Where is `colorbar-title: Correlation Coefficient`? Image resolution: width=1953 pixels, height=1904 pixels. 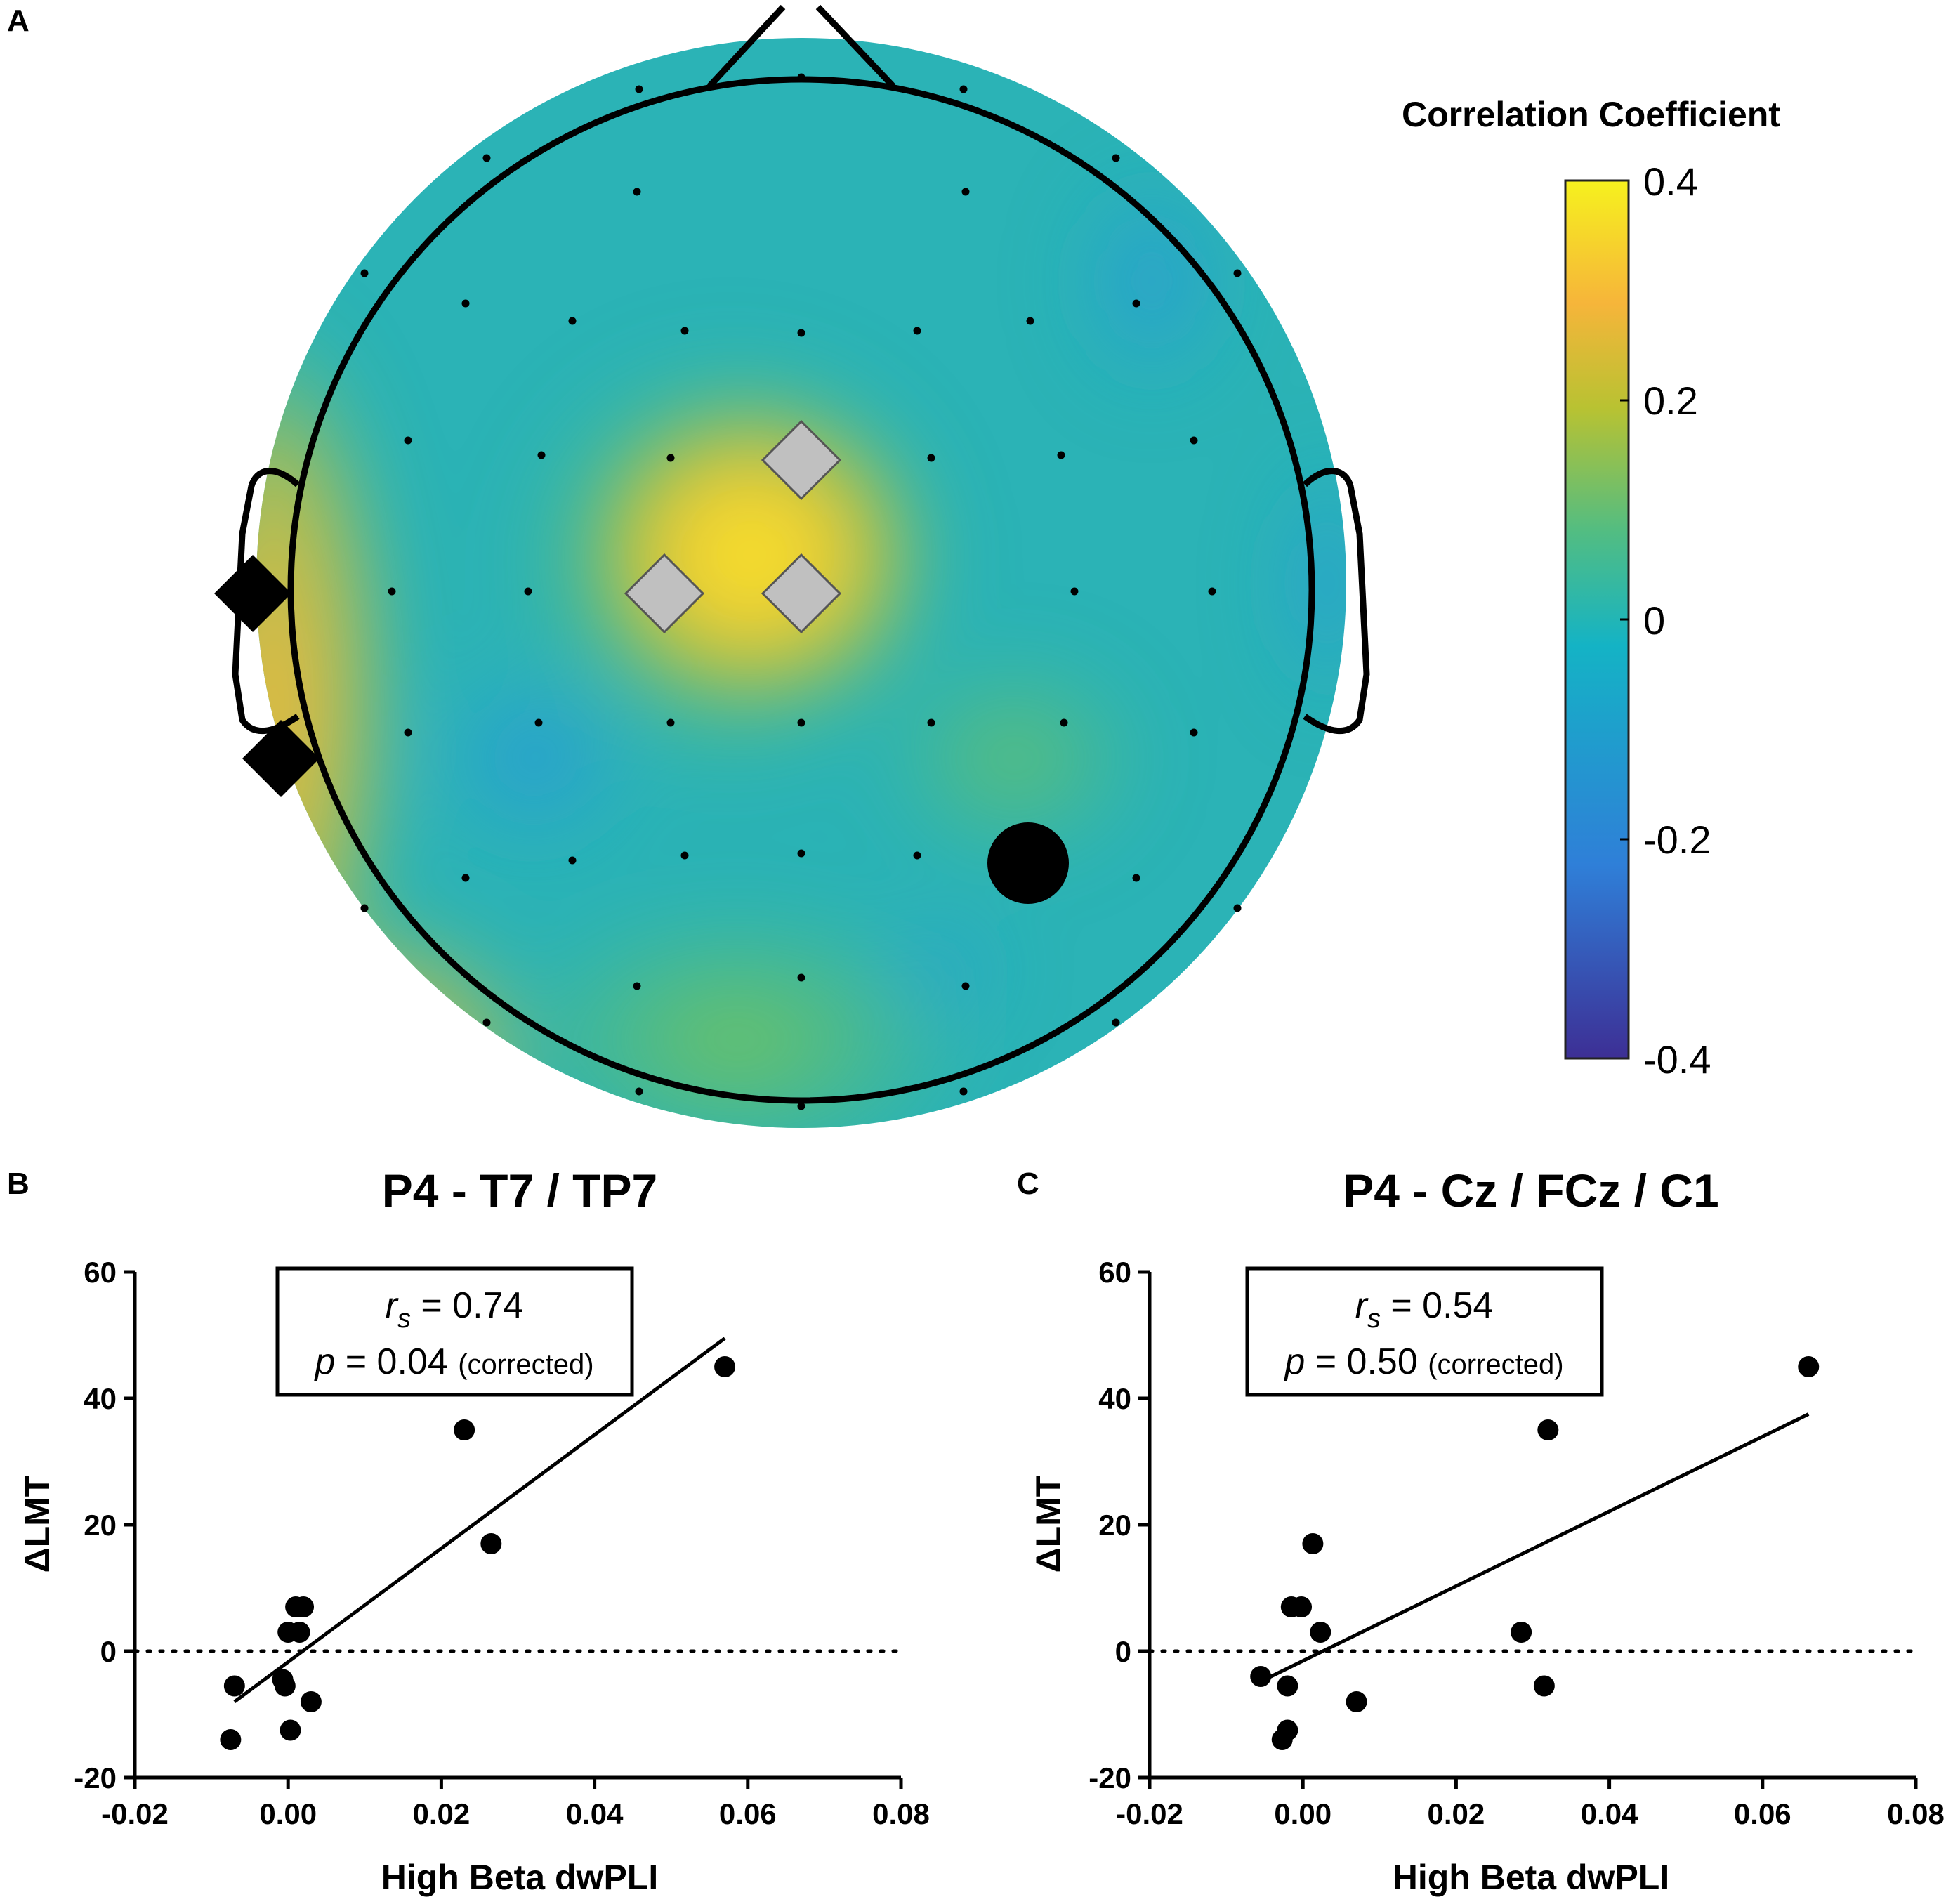 colorbar-title: Correlation Coefficient is located at coordinates (1591, 114).